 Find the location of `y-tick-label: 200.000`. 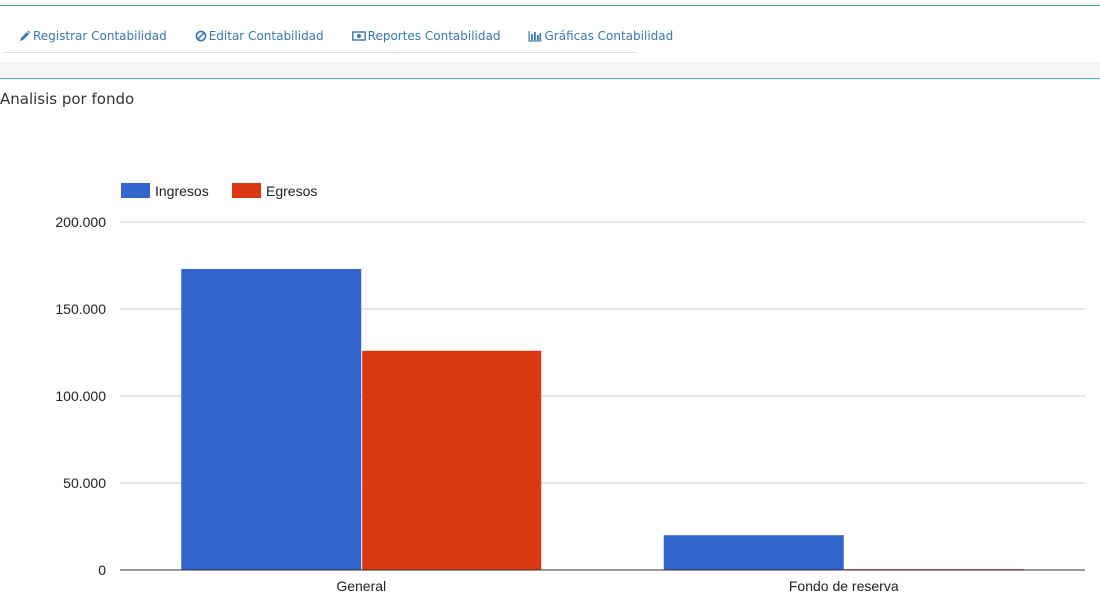

y-tick-label: 200.000 is located at coordinates (80, 222).